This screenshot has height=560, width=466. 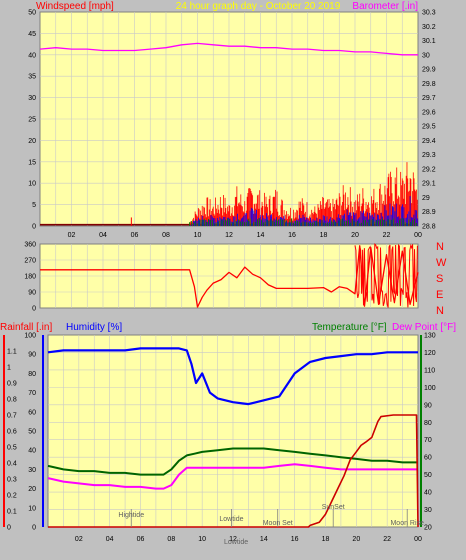 I want to click on barometer-tick-29.8: 29.8, so click(x=429, y=84).